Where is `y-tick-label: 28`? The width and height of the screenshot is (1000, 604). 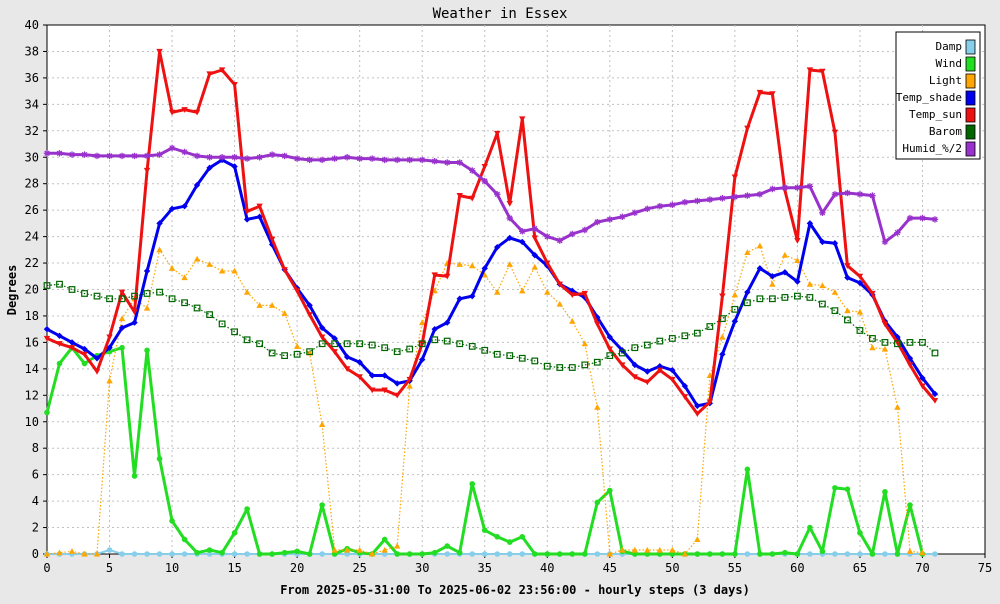 y-tick-label: 28 is located at coordinates (32, 184).